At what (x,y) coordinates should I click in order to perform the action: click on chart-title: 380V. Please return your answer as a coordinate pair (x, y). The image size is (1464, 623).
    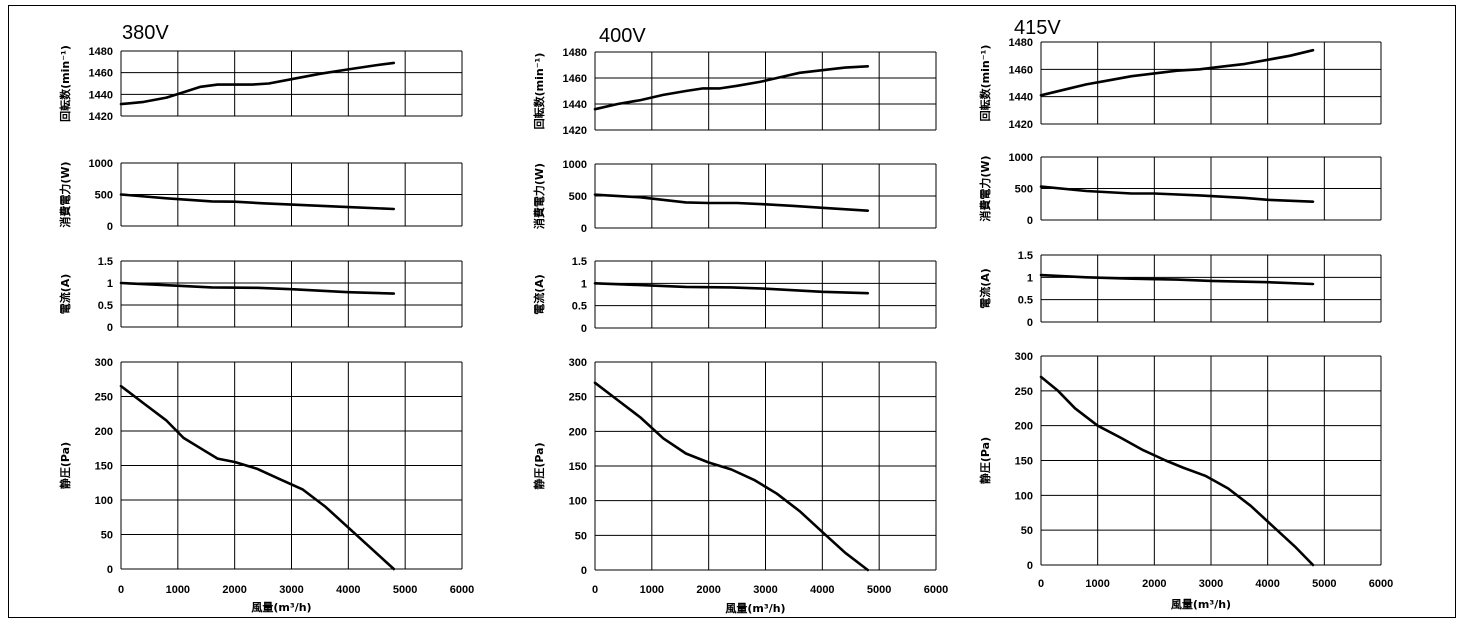
    Looking at the image, I should click on (145, 33).